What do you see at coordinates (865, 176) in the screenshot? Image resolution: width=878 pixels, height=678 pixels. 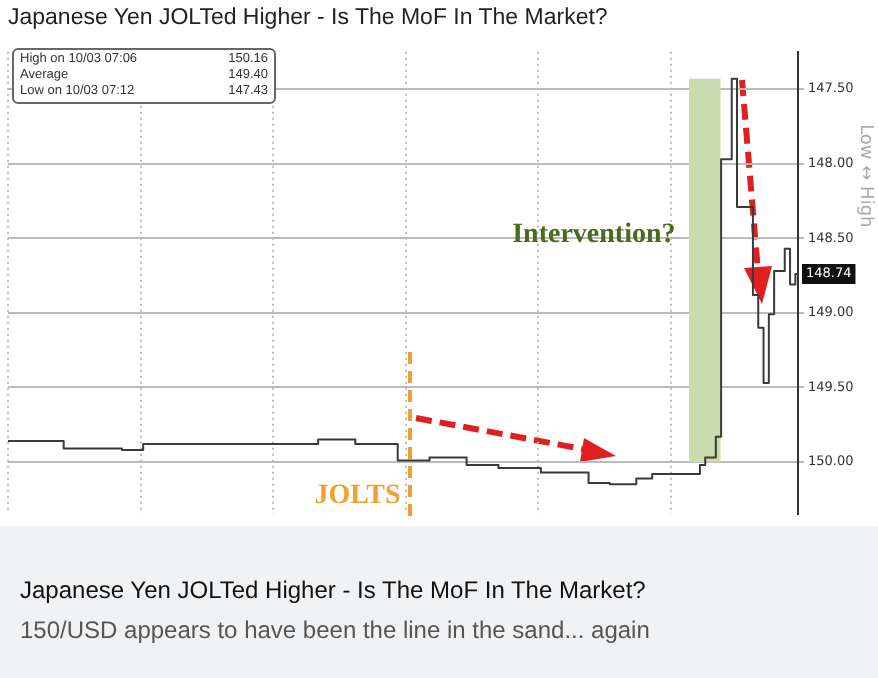 I see `text: Low ↔ High` at bounding box center [865, 176].